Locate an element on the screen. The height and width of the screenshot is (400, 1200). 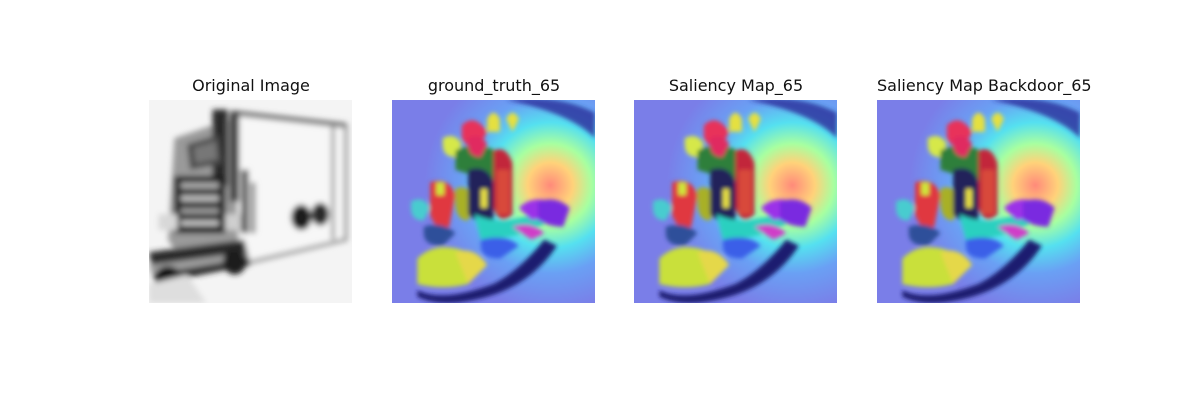
ground-truth-saliency-image is located at coordinates (493, 201).